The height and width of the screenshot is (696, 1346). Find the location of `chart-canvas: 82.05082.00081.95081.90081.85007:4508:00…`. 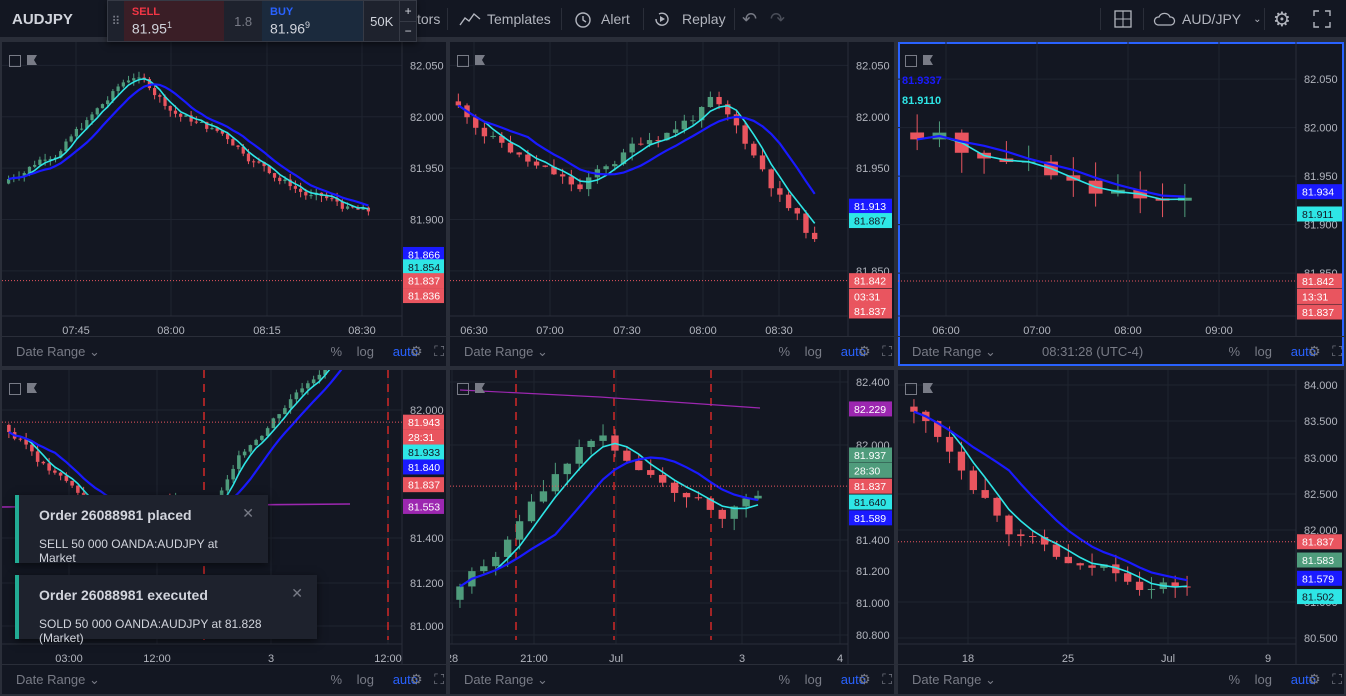

chart-canvas: 82.05082.00081.95081.90081.85007:4508:00… is located at coordinates (224, 189).